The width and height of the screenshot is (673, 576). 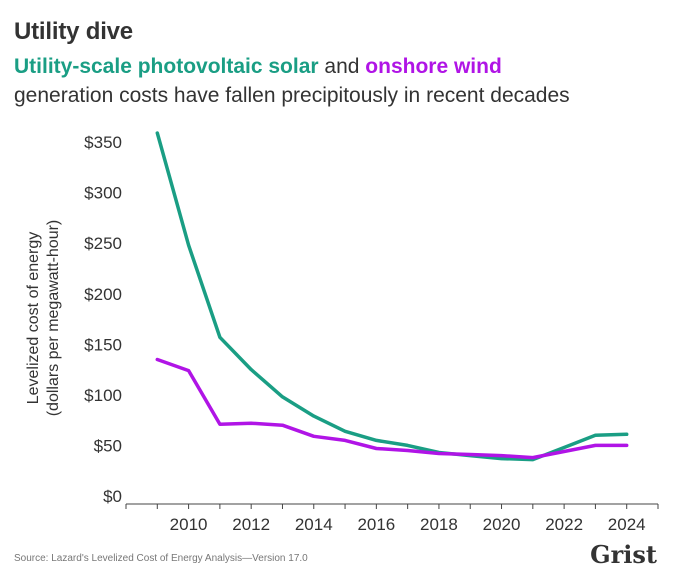 What do you see at coordinates (166, 66) in the screenshot?
I see `subtitle-solar: Utility-scale photovoltaic solar` at bounding box center [166, 66].